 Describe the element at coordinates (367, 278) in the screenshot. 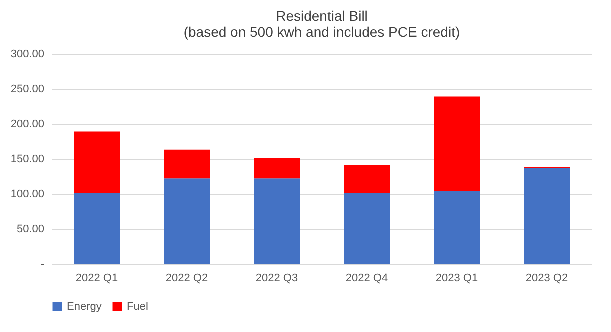

I see `x-tick-label: 2022 Q4` at that location.